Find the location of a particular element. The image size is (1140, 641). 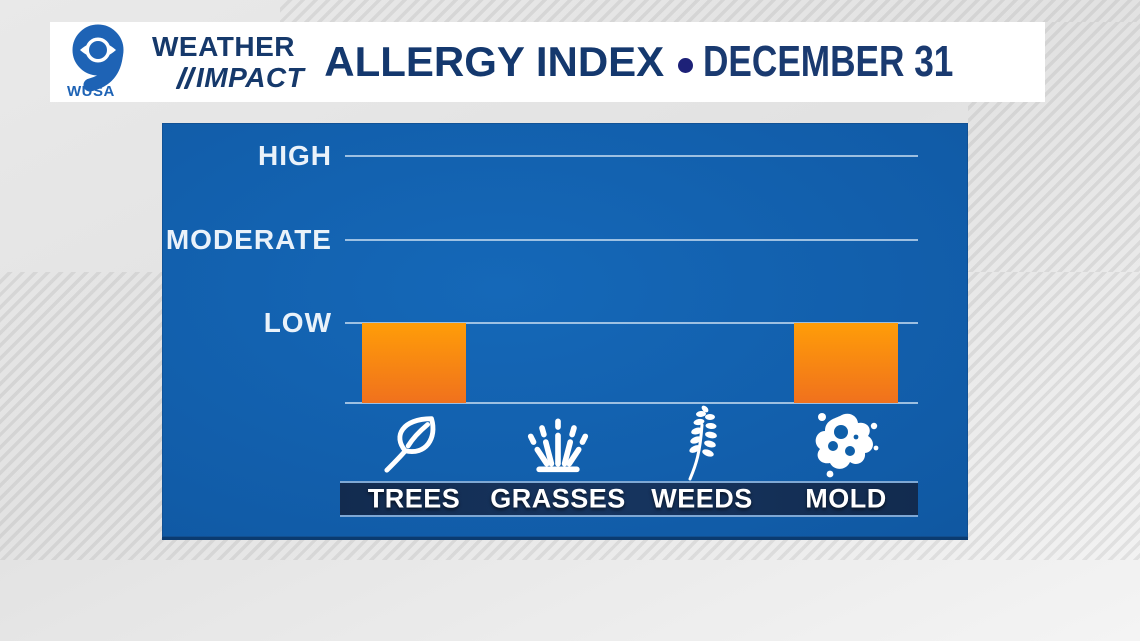

mold-spore-icon is located at coordinates (847, 445).